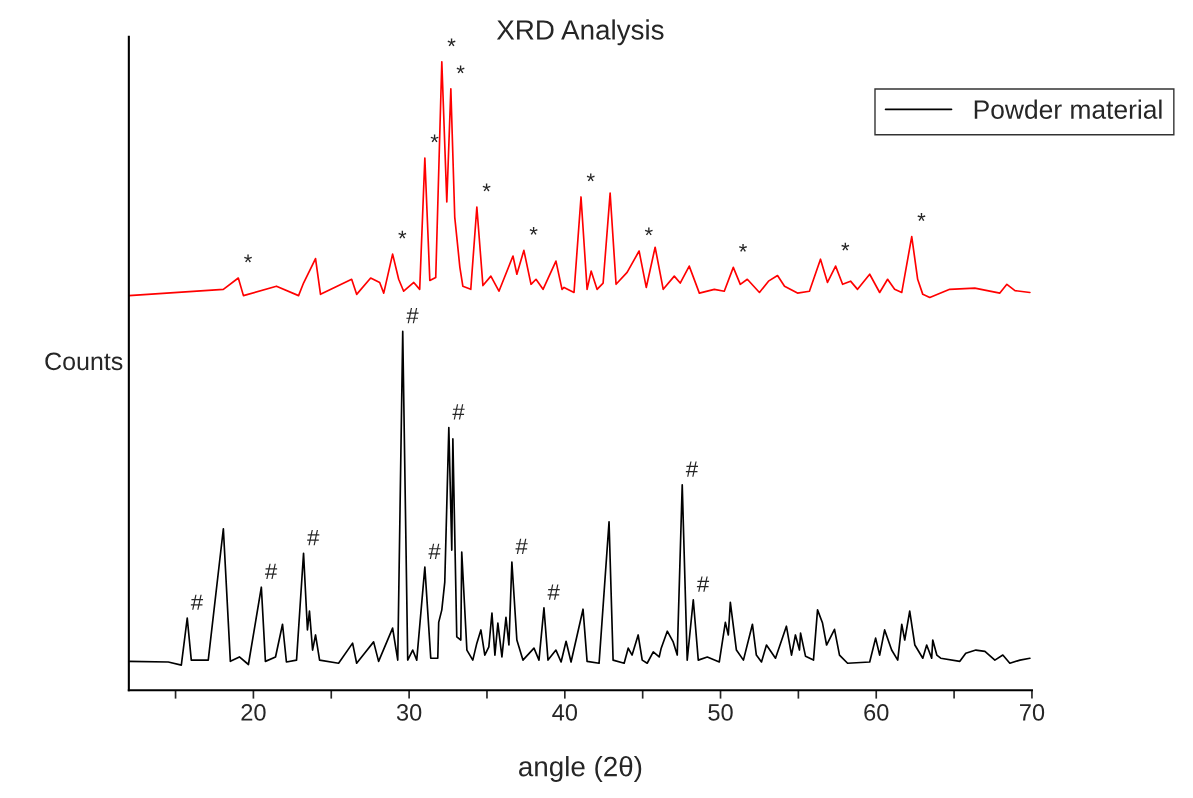 This screenshot has height=798, width=1193. I want to click on chart-title: XRD Analysis, so click(580, 32).